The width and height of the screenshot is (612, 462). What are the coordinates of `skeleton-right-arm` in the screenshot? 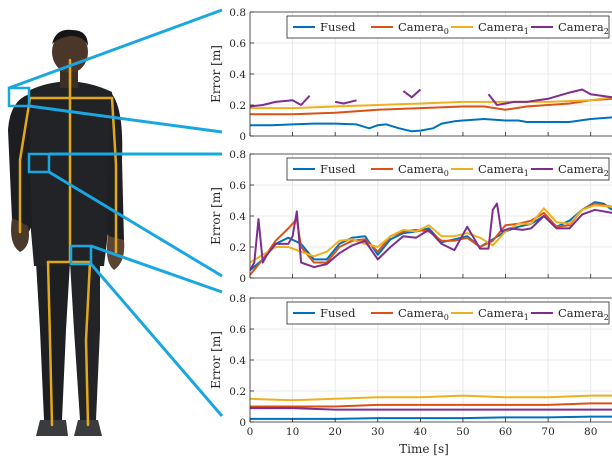 It's located at (114, 175).